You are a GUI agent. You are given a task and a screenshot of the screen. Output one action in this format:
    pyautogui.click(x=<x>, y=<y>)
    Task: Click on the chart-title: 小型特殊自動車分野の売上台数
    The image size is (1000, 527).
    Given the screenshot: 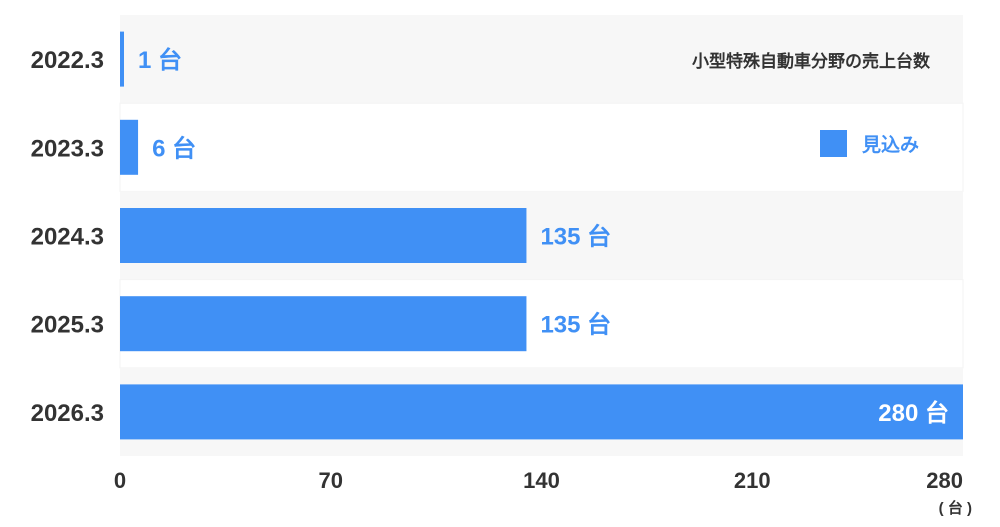 What is the action you would take?
    pyautogui.click(x=811, y=61)
    